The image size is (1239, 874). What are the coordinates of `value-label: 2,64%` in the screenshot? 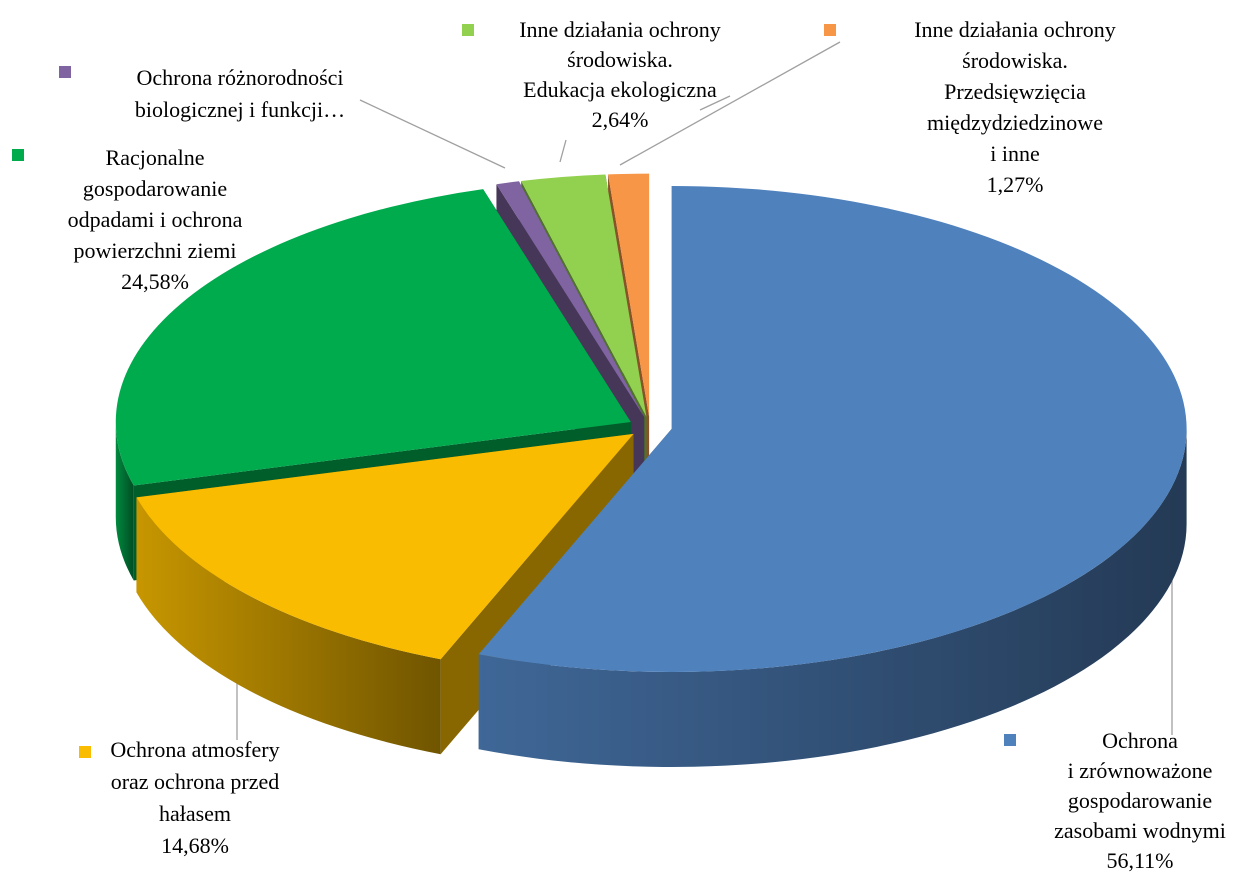 It's located at (620, 119).